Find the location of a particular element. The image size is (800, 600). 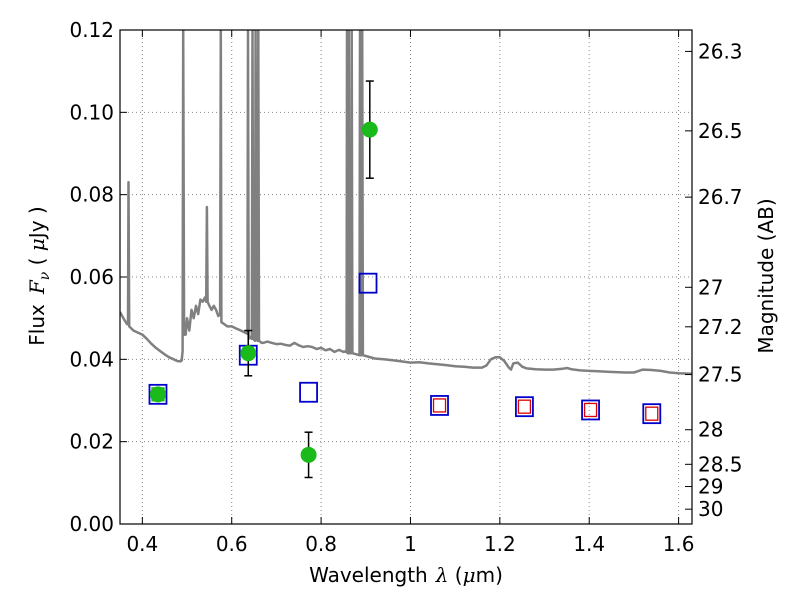

y-tick-label: 0.10 is located at coordinates (91, 112).